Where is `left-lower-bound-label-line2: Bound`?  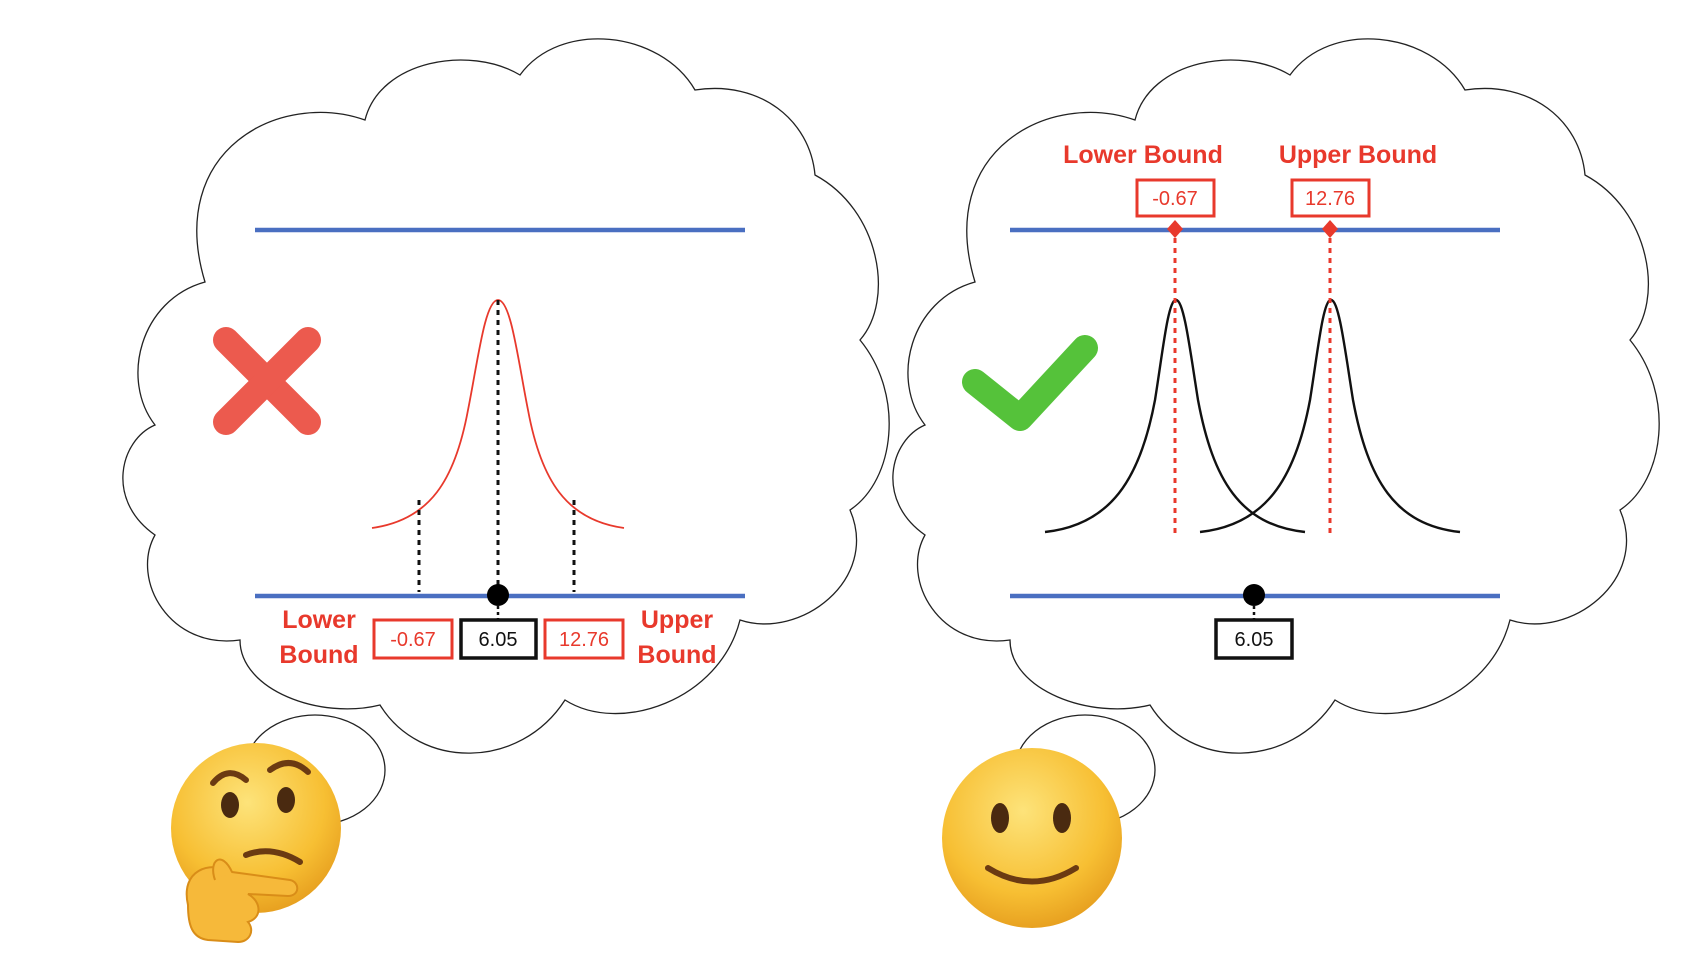 left-lower-bound-label-line2: Bound is located at coordinates (318, 655).